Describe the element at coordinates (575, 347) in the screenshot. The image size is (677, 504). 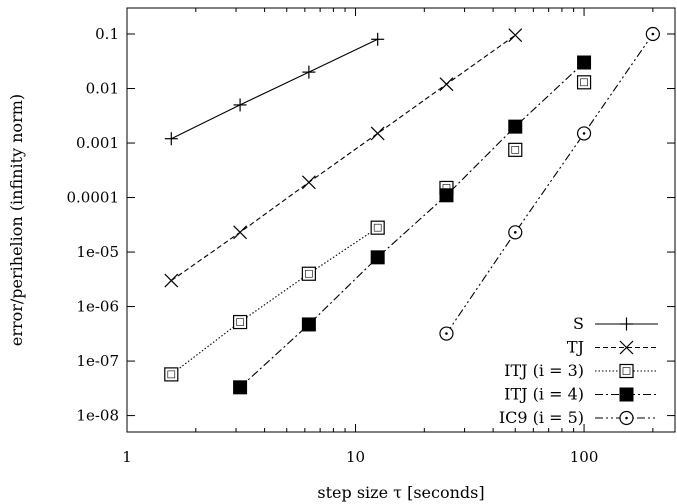
I see `legend-label: TJ` at that location.